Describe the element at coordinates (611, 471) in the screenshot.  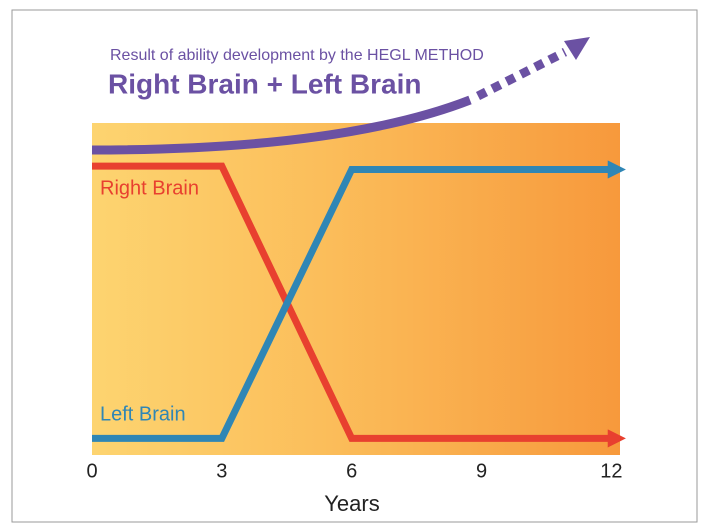
I see `x-tick-label: 12` at that location.